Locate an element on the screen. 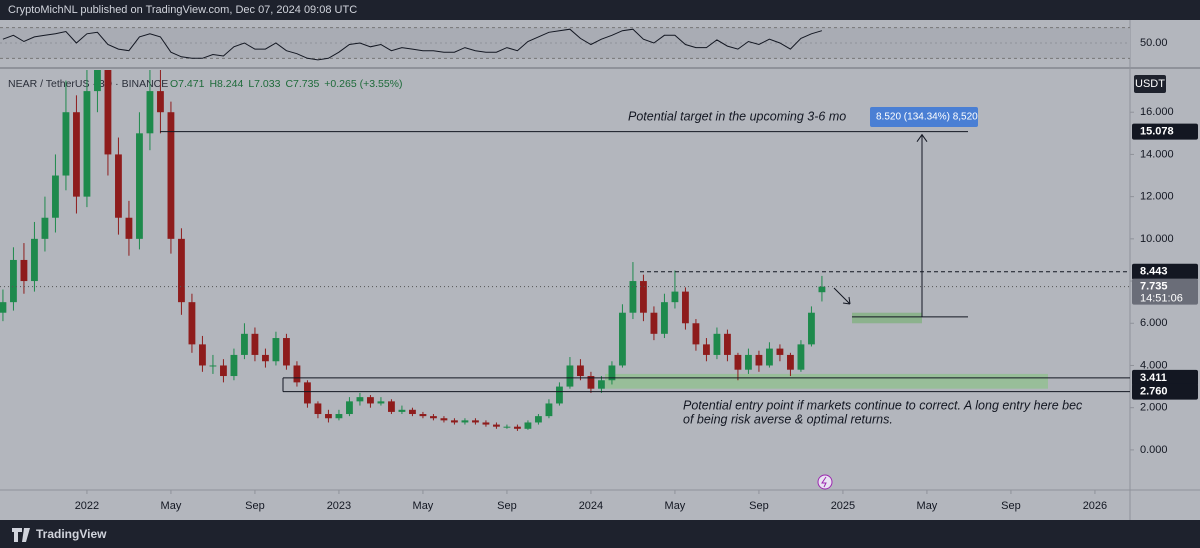  currency-badge is located at coordinates (1150, 84).